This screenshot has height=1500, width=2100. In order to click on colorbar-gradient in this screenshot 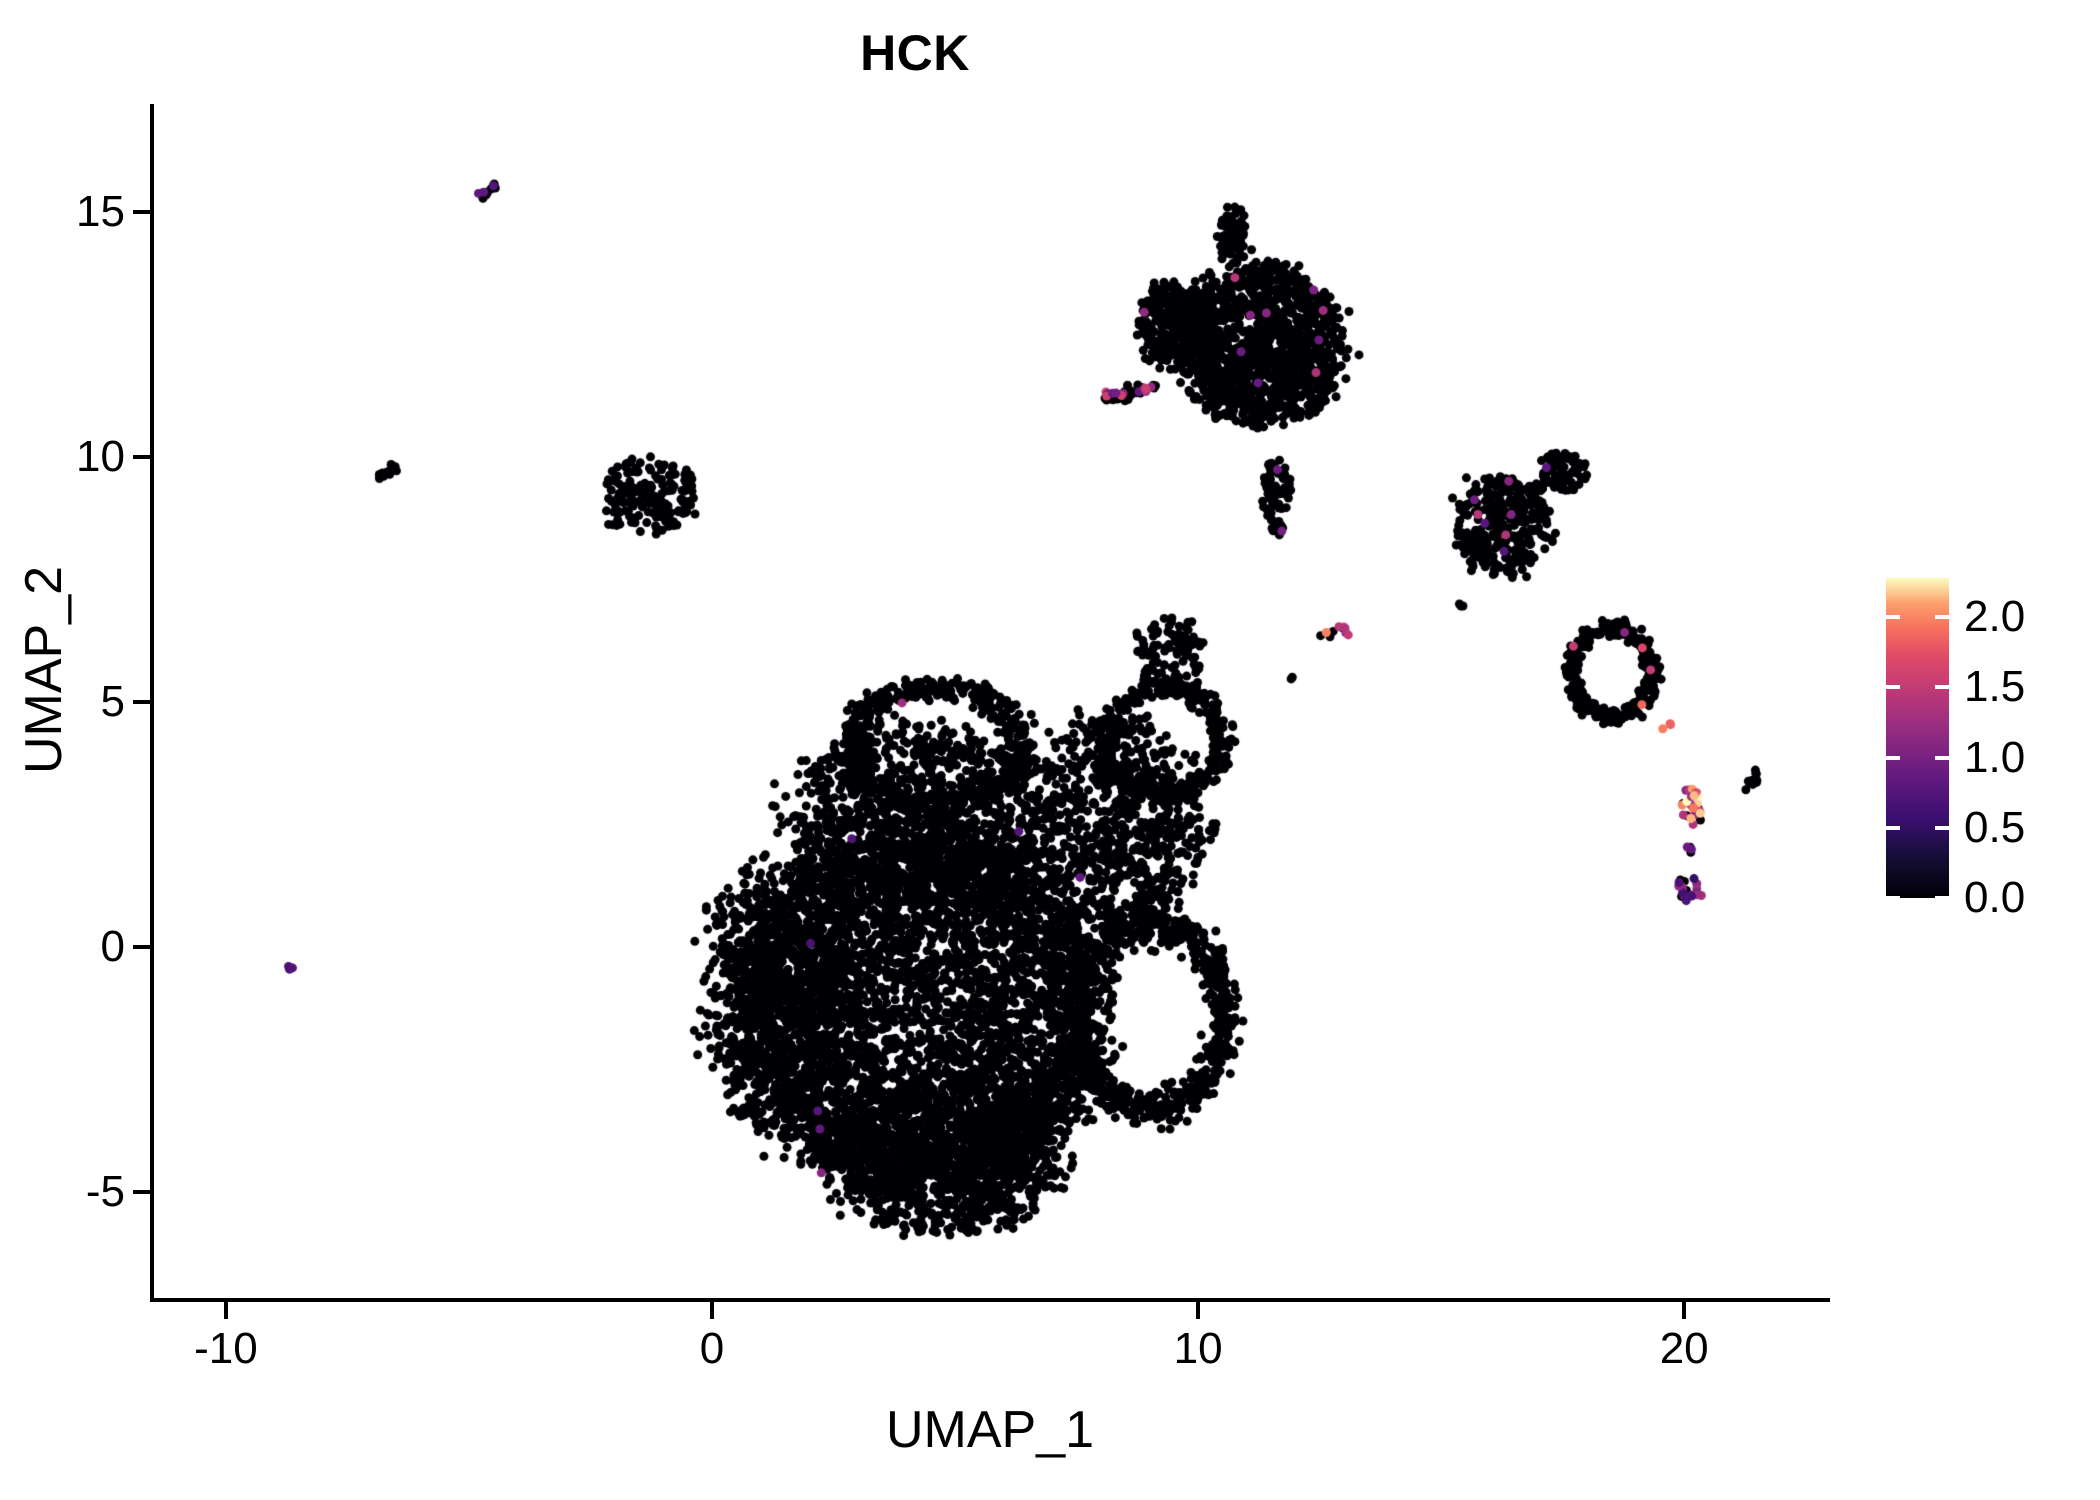, I will do `click(1917, 738)`.